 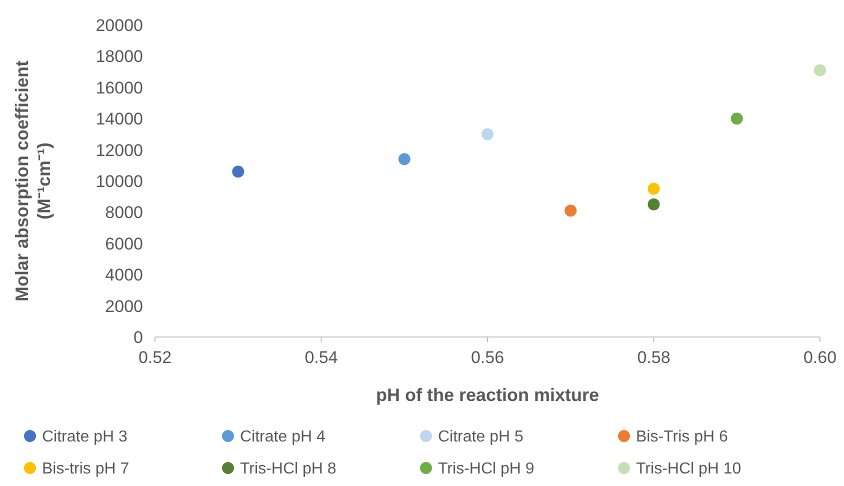 I want to click on x-tick-label: 0.54, so click(x=321, y=357).